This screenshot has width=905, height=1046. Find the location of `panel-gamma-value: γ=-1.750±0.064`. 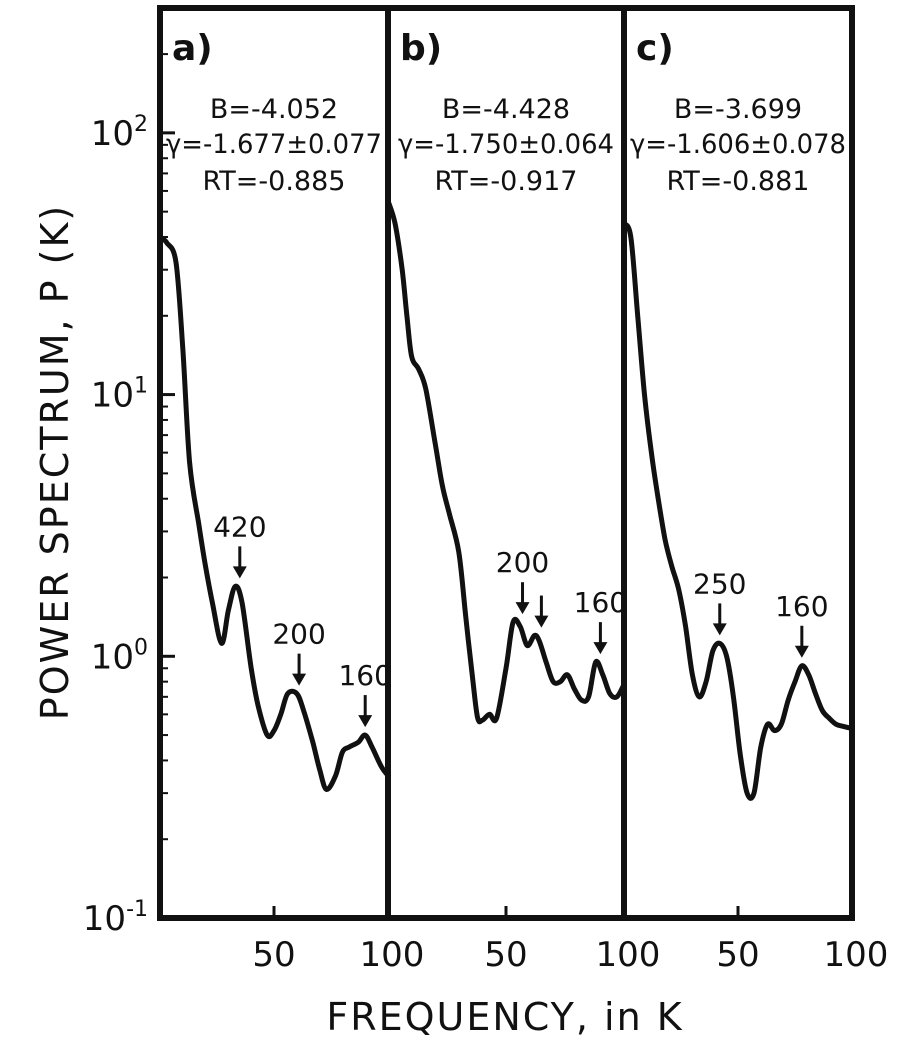

panel-gamma-value: γ=-1.750±0.064 is located at coordinates (506, 144).